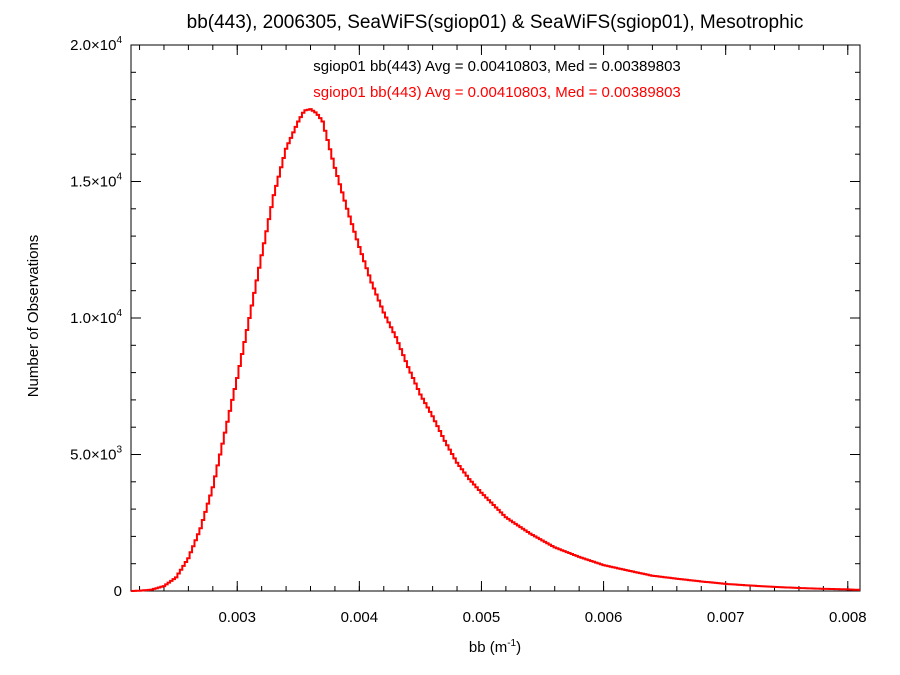  Describe the element at coordinates (848, 617) in the screenshot. I see `x-tick-label: 0.008` at that location.